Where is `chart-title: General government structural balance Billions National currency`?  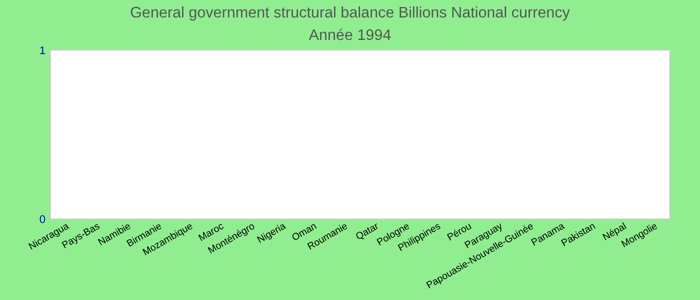 chart-title: General government structural balance Billions National currency is located at coordinates (350, 13).